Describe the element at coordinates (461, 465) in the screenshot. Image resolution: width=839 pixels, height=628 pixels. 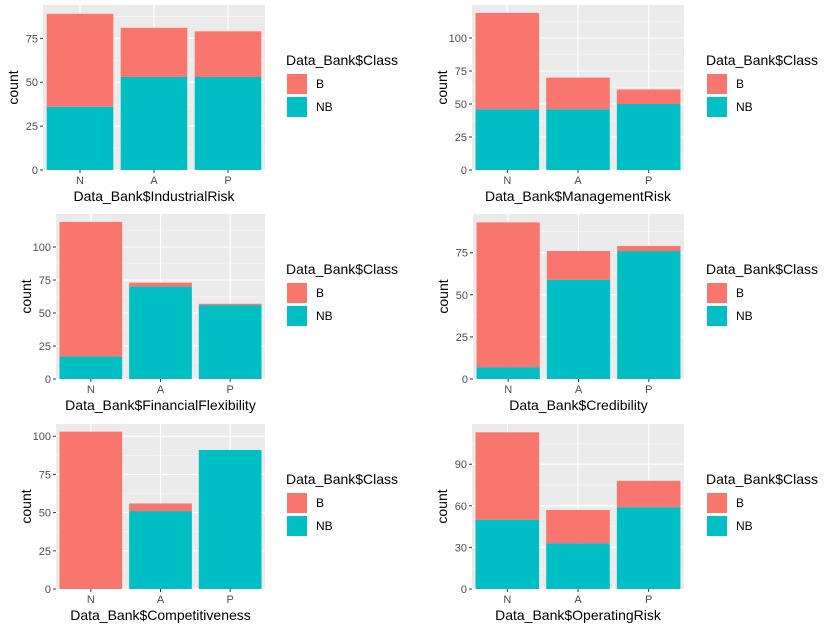
I see `y-tick-label: 90` at that location.